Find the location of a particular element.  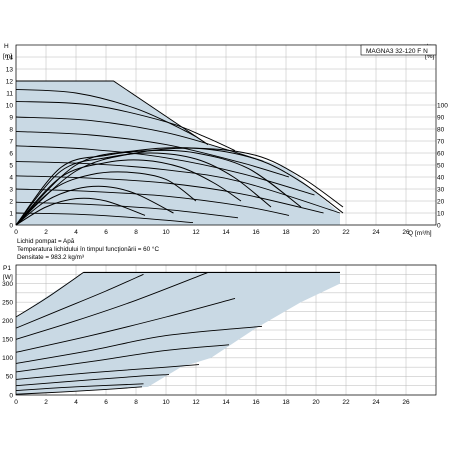

flow-axis-unit: [m³/h] is located at coordinates (423, 233).